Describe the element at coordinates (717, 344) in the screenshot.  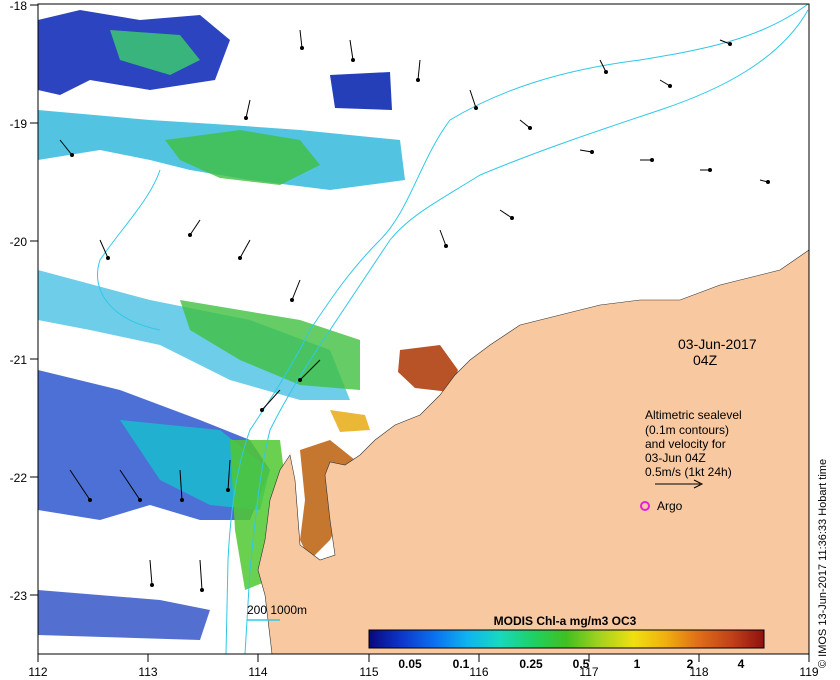
I see `date-label: 03-Jun-2017` at that location.